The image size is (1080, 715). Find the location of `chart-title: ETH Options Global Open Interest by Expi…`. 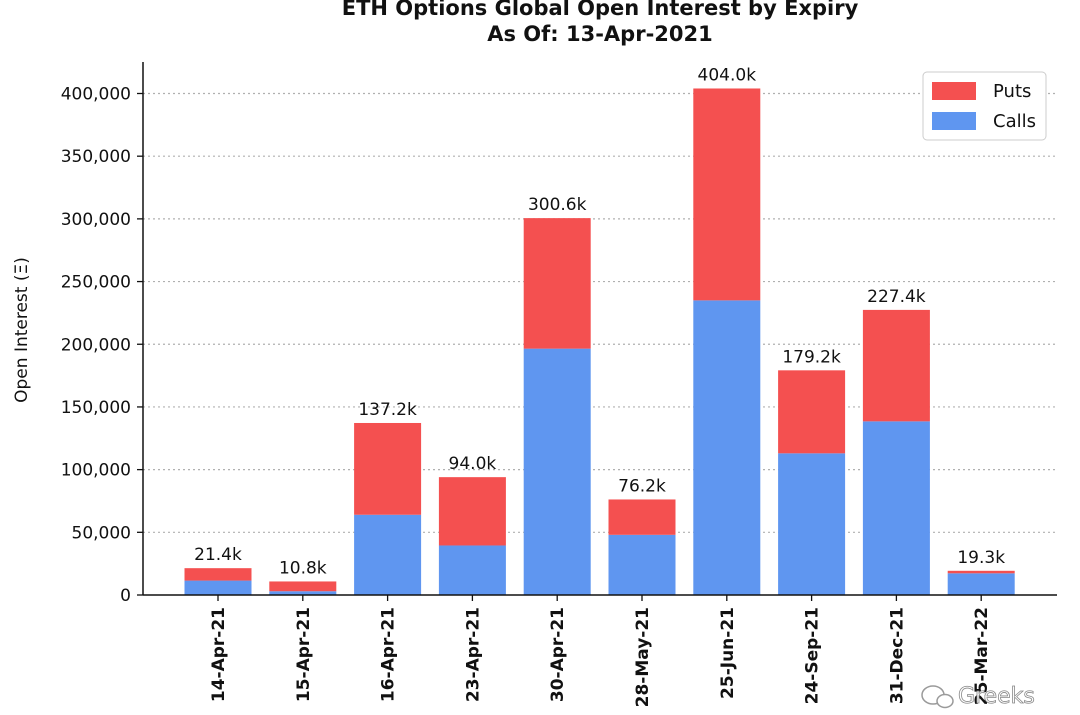

chart-title: ETH Options Global Open Interest by Expi… is located at coordinates (600, 10).